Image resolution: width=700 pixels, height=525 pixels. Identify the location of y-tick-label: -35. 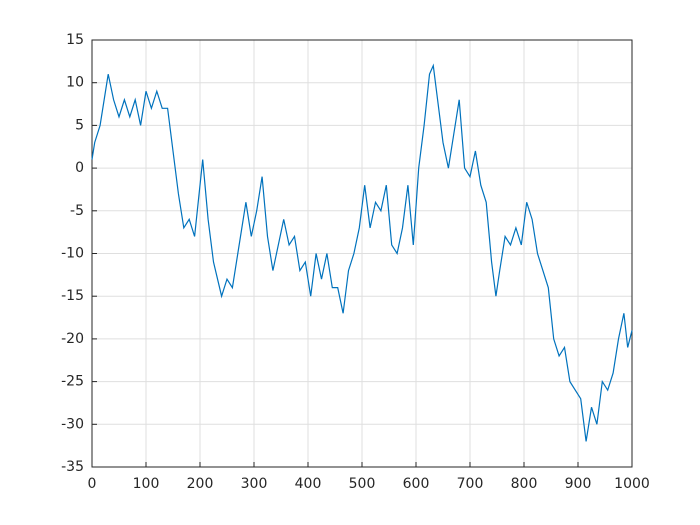
(72, 467).